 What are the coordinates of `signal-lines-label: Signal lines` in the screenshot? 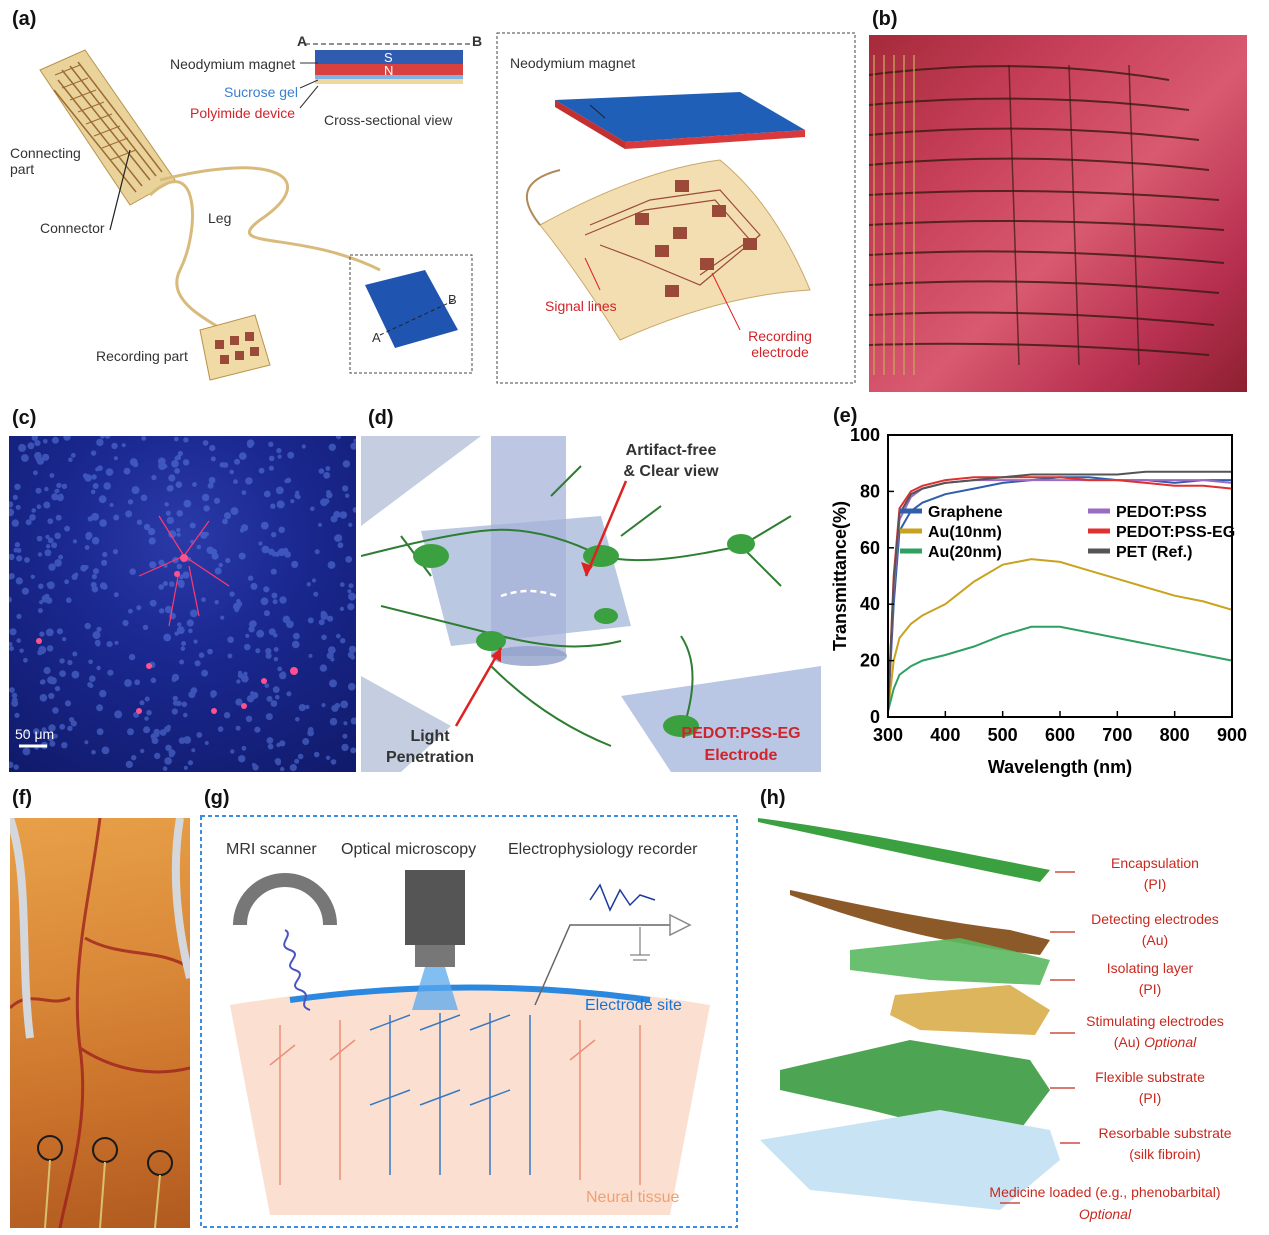 It's located at (581, 306).